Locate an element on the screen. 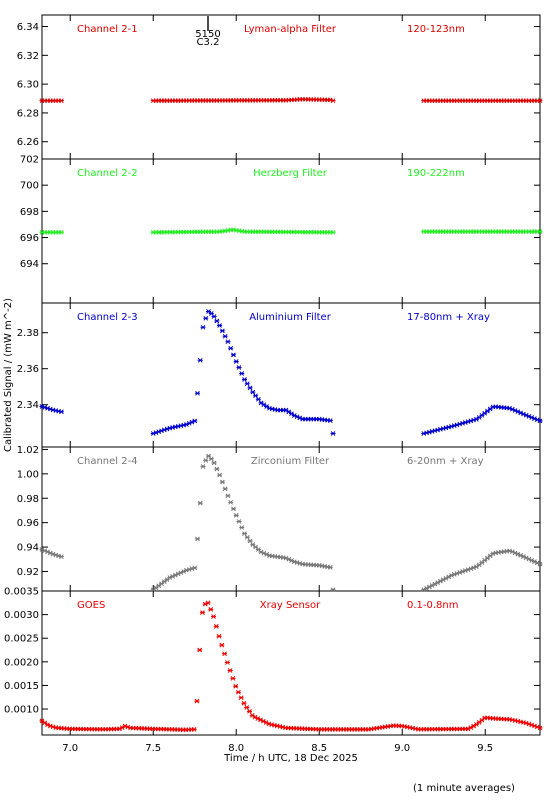 The image size is (550, 800). y-tick-label: 0.0010 is located at coordinates (21, 710).